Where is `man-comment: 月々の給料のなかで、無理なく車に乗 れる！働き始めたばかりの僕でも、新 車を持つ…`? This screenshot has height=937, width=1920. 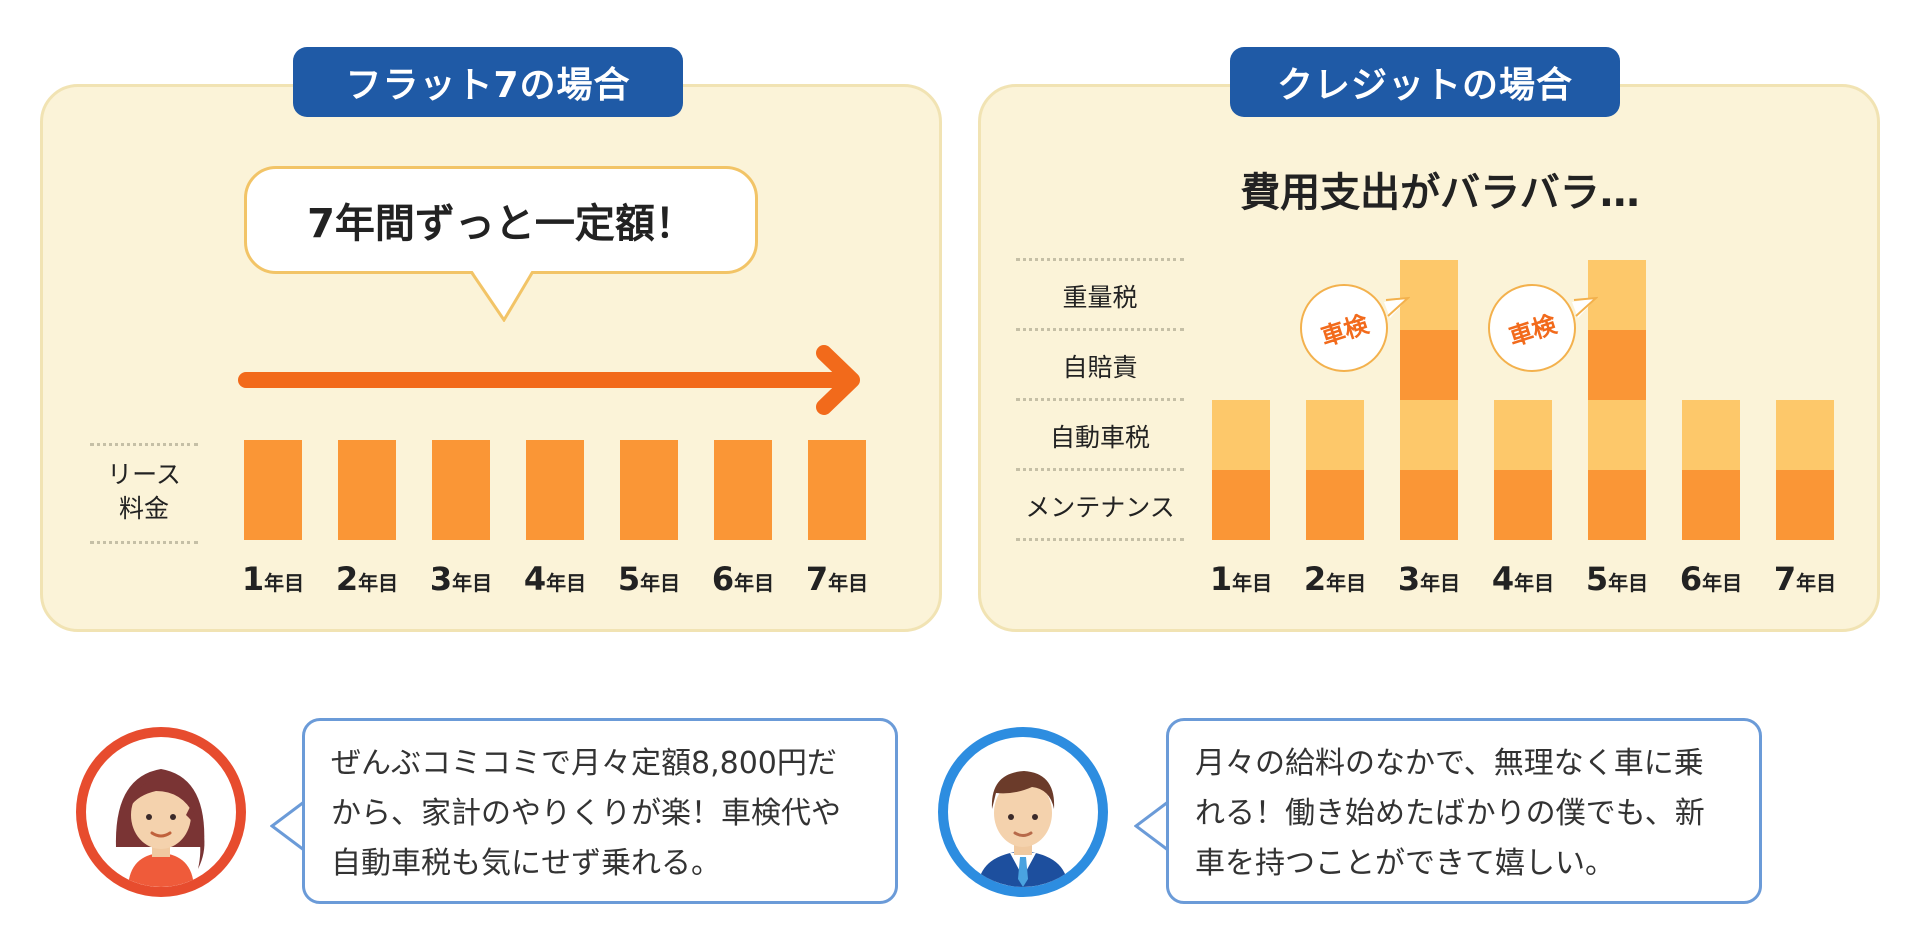 man-comment: 月々の給料のなかで、無理なく車に乗 れる！働き始めたばかりの僕でも、新 車を持つ… is located at coordinates (1464, 811).